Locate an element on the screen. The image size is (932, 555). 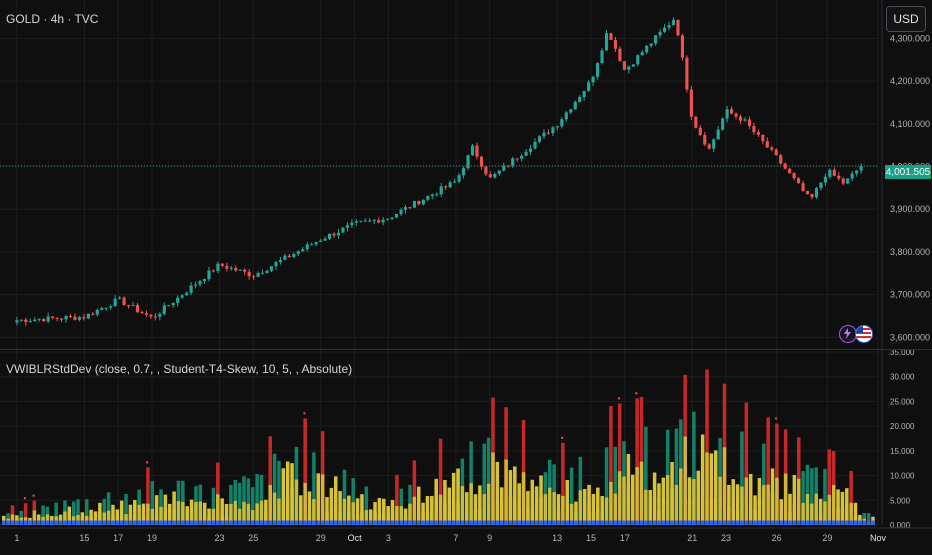
us-flag-icon is located at coordinates (864, 334).